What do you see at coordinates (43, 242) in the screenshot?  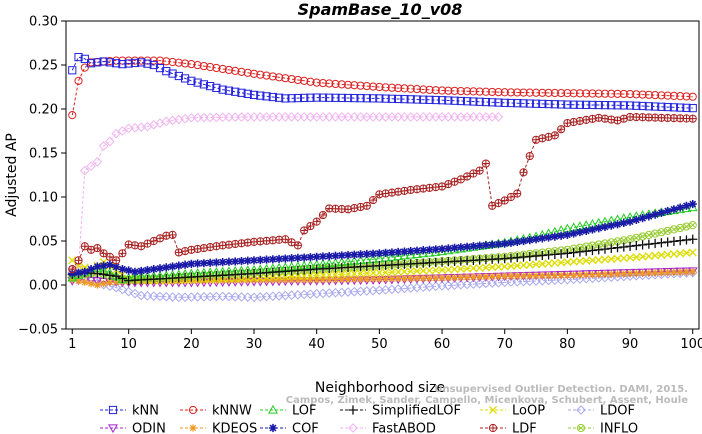 I see `y-tick-label: 0.05` at bounding box center [43, 242].